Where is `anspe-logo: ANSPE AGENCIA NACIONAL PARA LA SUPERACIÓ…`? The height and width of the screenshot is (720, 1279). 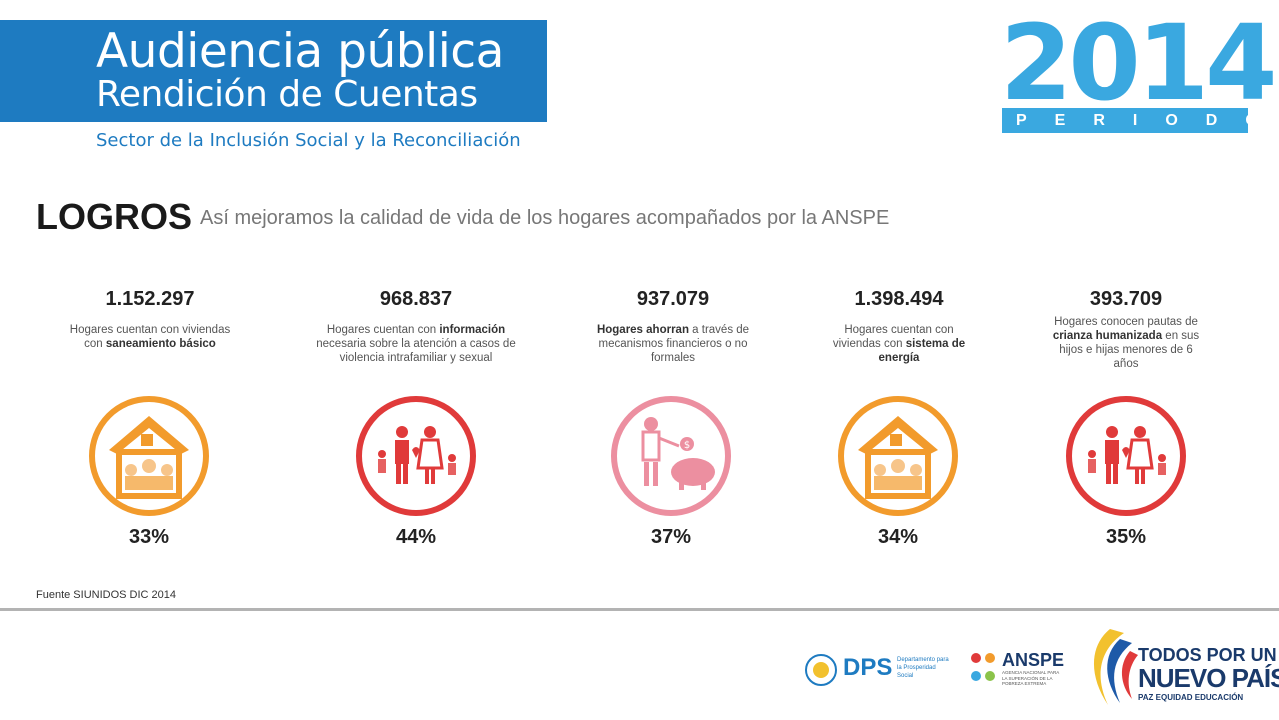 anspe-logo: ANSPE AGENCIA NACIONAL PARA LA SUPERACIÓ… is located at coordinates (1016, 669).